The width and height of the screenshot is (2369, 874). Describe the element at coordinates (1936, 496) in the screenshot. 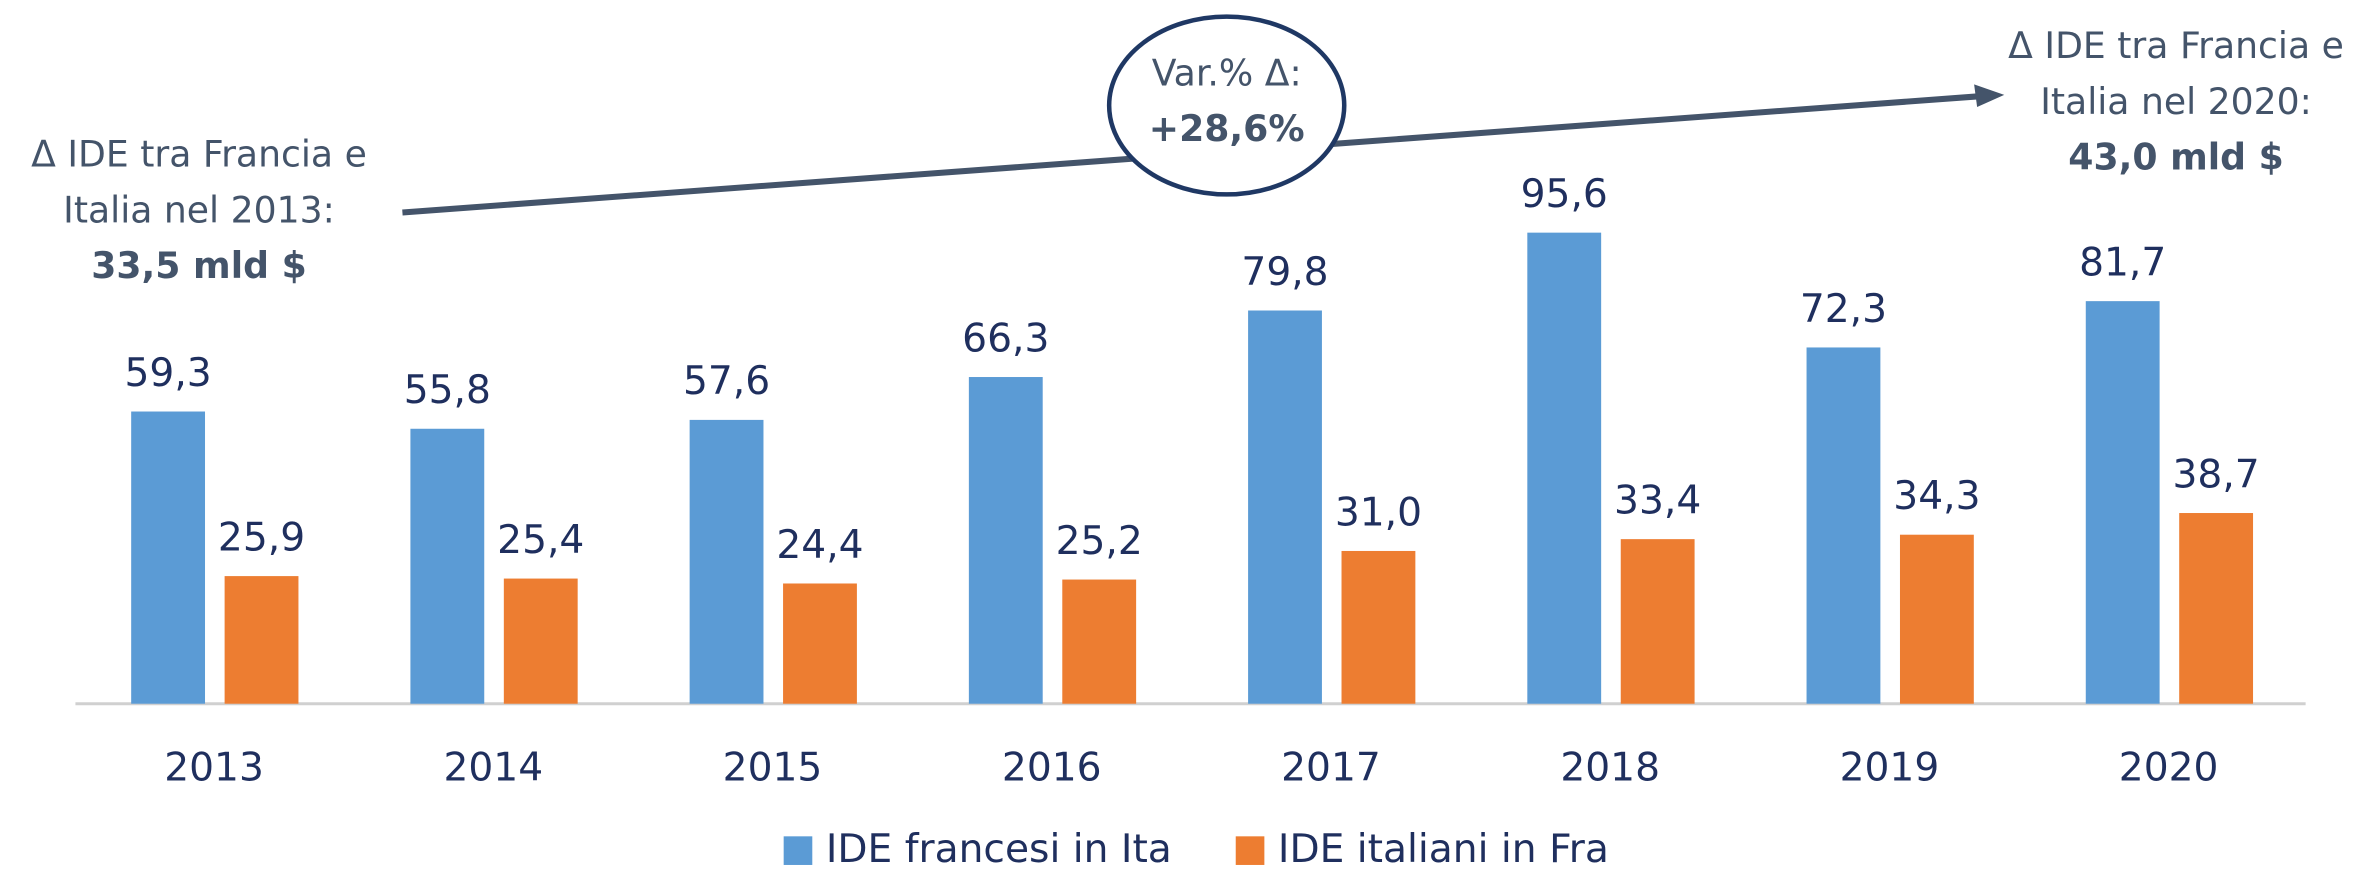

I see `value-label: 34,3` at that location.